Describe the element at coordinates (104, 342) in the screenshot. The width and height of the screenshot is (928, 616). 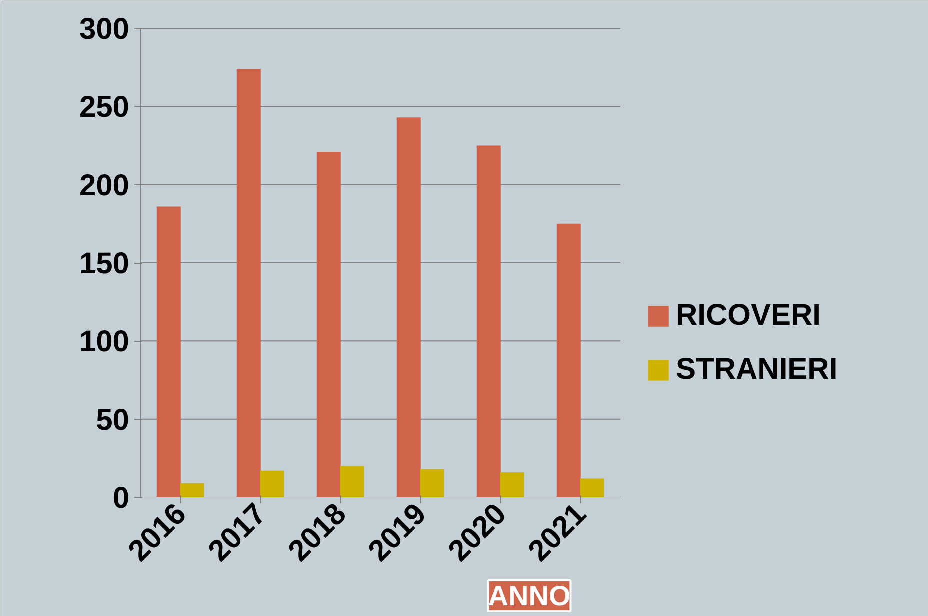
I see `y-tick-label: 100` at that location.